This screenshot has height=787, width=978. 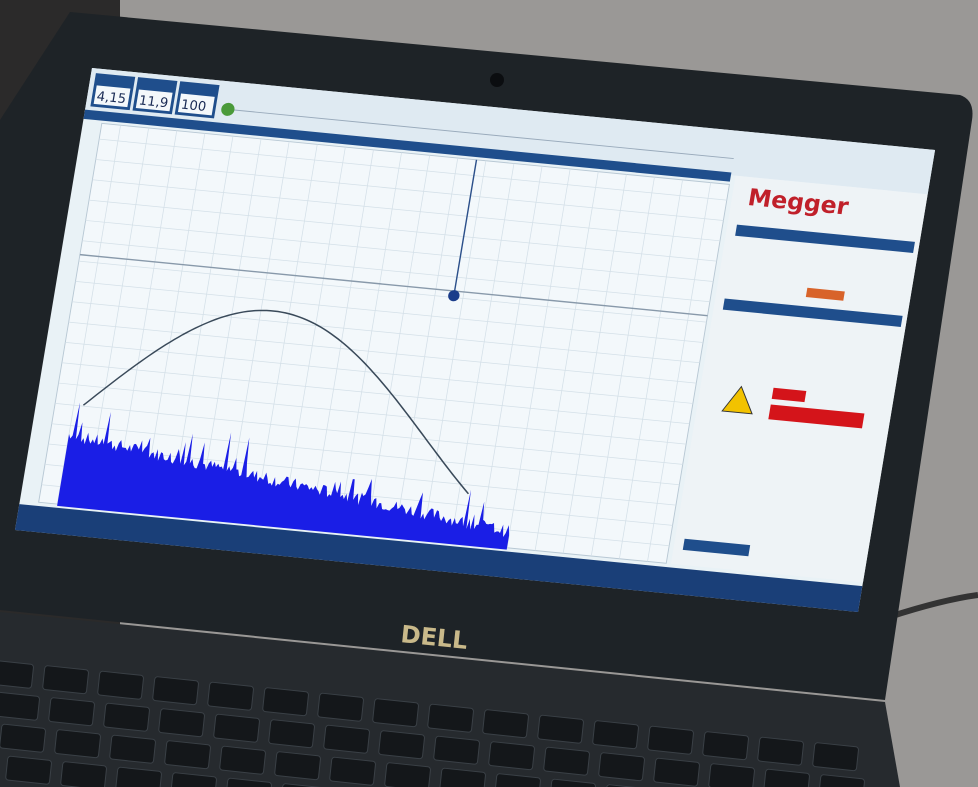 What do you see at coordinates (497, 80) in the screenshot?
I see `webcam` at bounding box center [497, 80].